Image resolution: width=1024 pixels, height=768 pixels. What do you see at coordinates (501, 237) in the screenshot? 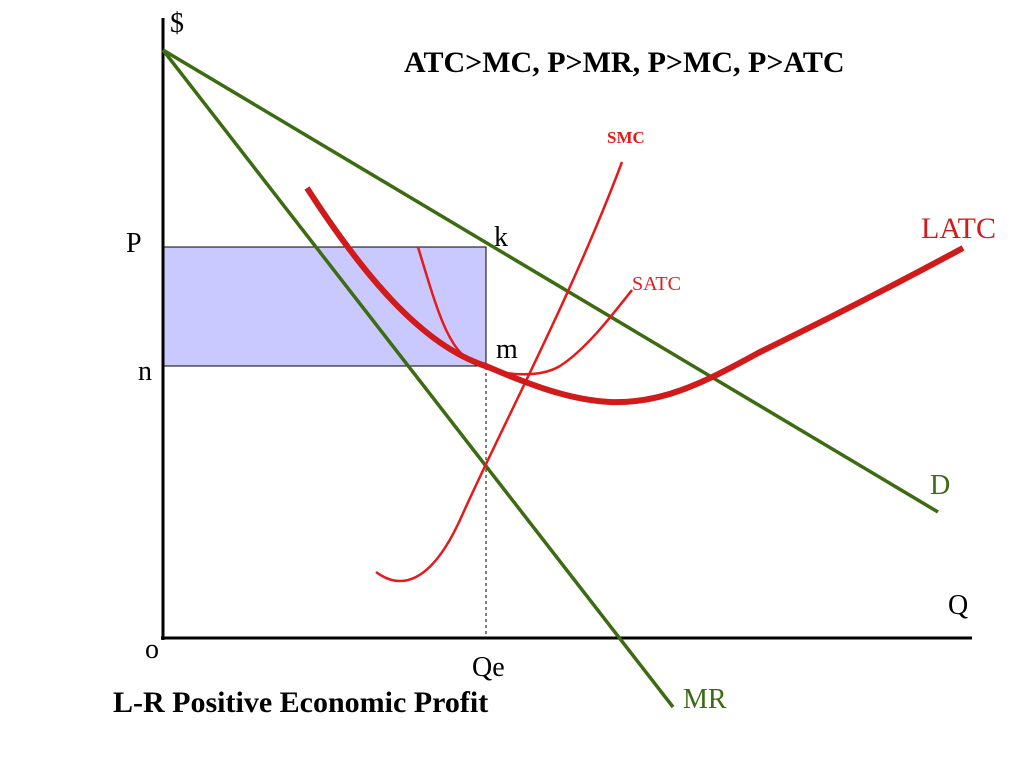
I see `point-k-label: k` at bounding box center [501, 237].